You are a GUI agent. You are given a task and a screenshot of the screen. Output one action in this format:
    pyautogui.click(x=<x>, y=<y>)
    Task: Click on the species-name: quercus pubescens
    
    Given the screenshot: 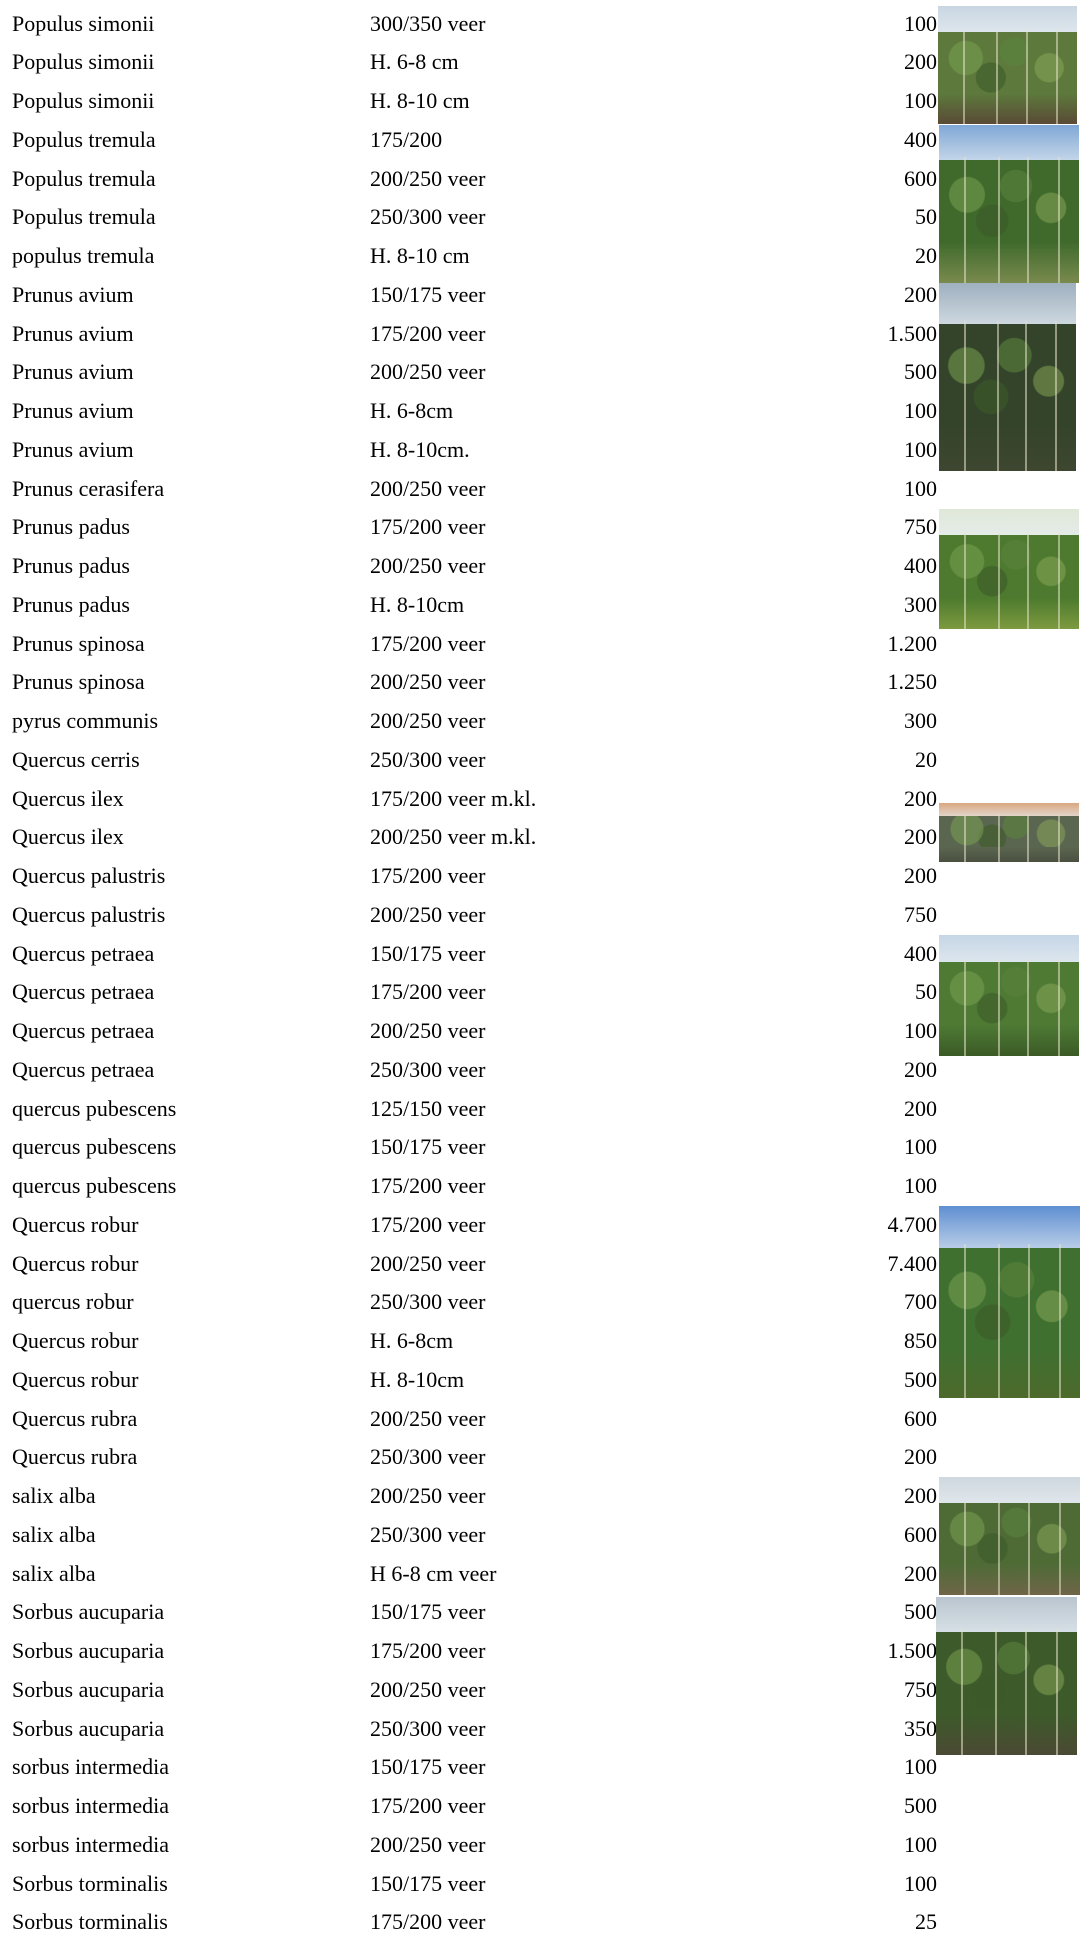 What is the action you would take?
    pyautogui.click(x=94, y=1108)
    